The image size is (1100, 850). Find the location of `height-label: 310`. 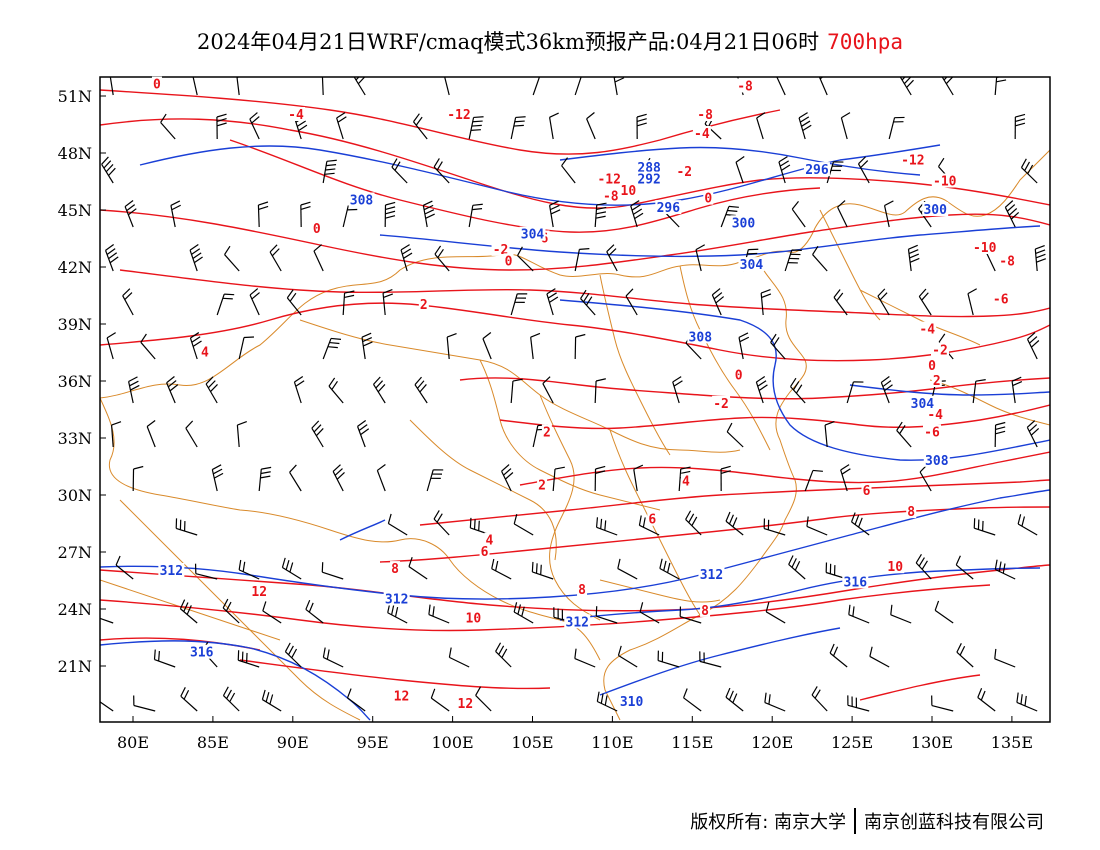

height-label: 310 is located at coordinates (632, 702).